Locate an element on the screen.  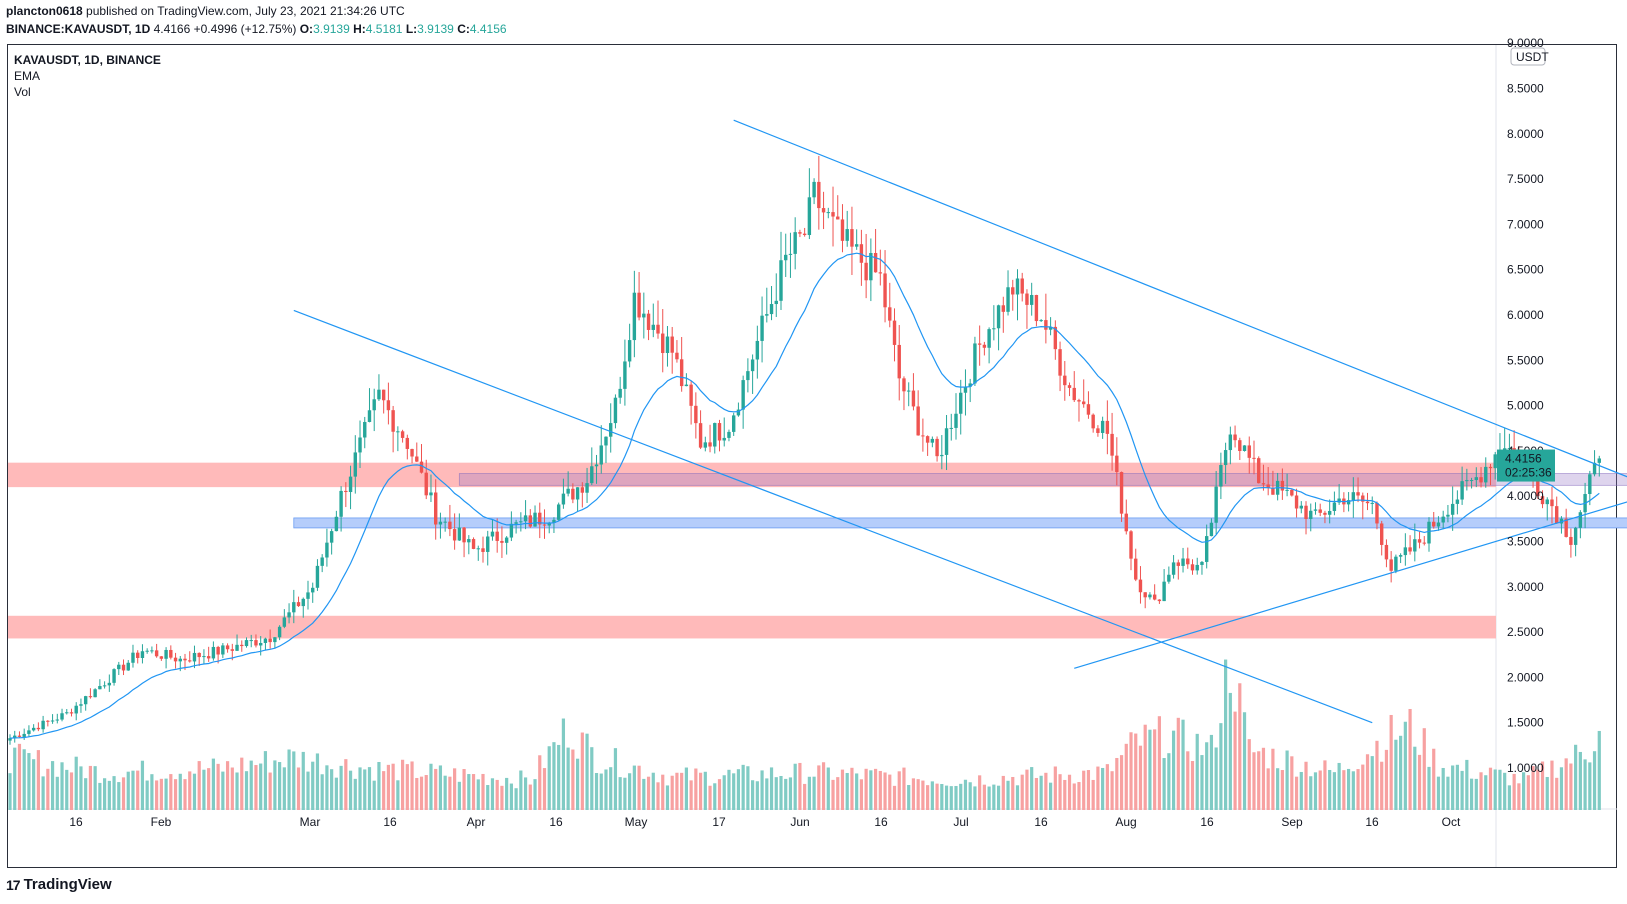
time-tick-label: 17 is located at coordinates (719, 822).